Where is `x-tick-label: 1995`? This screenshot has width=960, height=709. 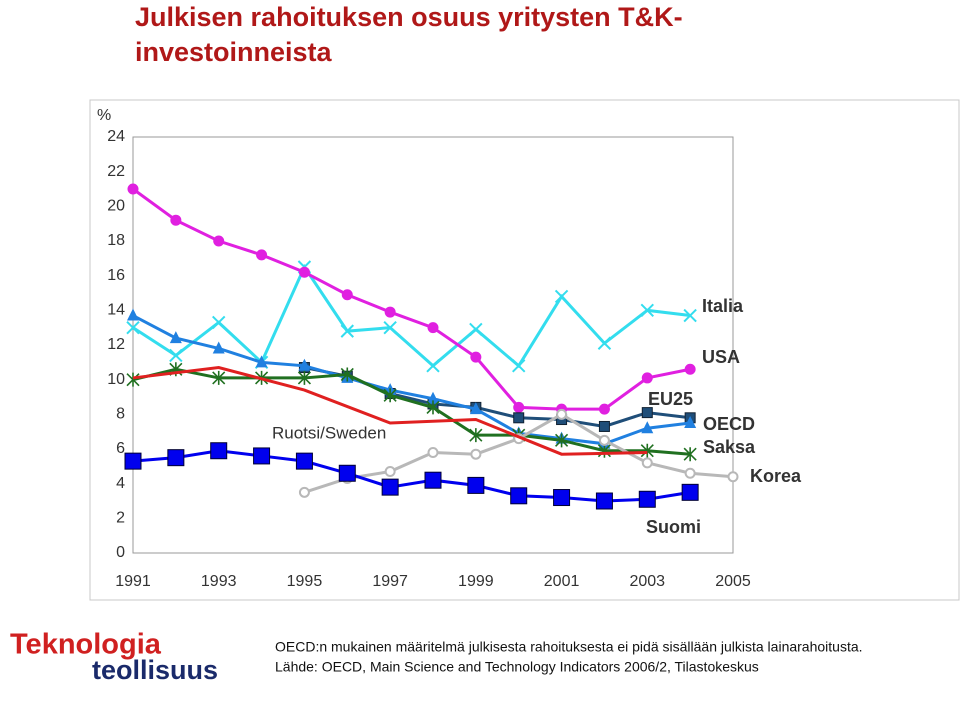
x-tick-label: 1995 is located at coordinates (305, 581).